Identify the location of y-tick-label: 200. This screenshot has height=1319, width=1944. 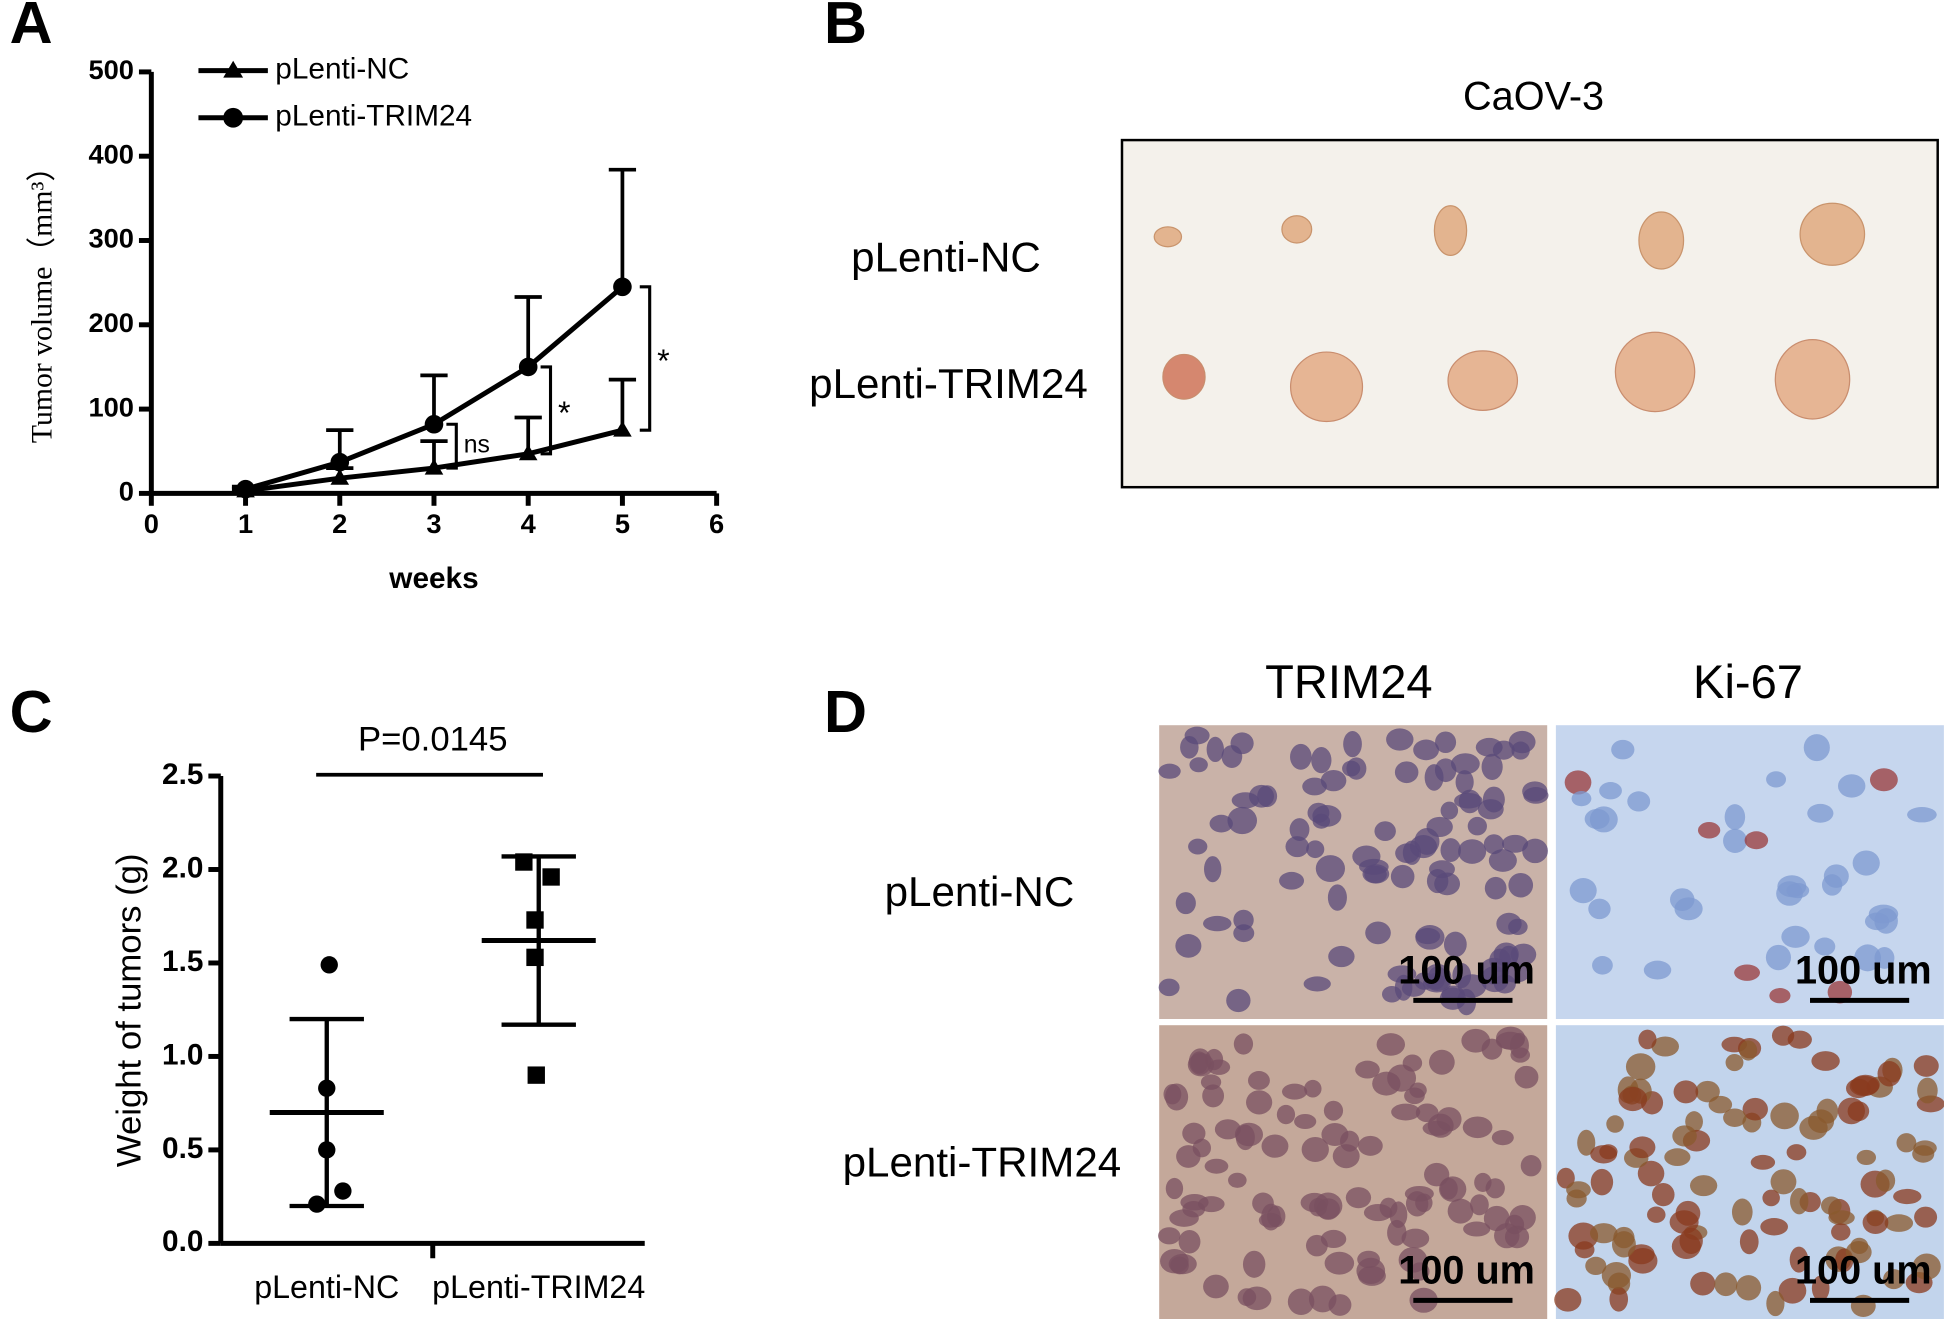
(111, 322).